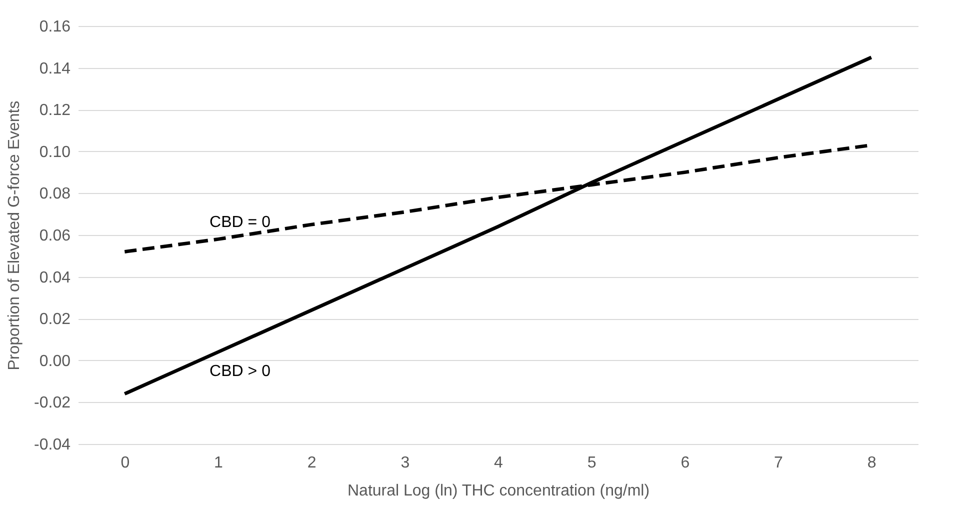 This screenshot has height=519, width=966. Describe the element at coordinates (219, 463) in the screenshot. I see `x-tick-label: 1` at that location.